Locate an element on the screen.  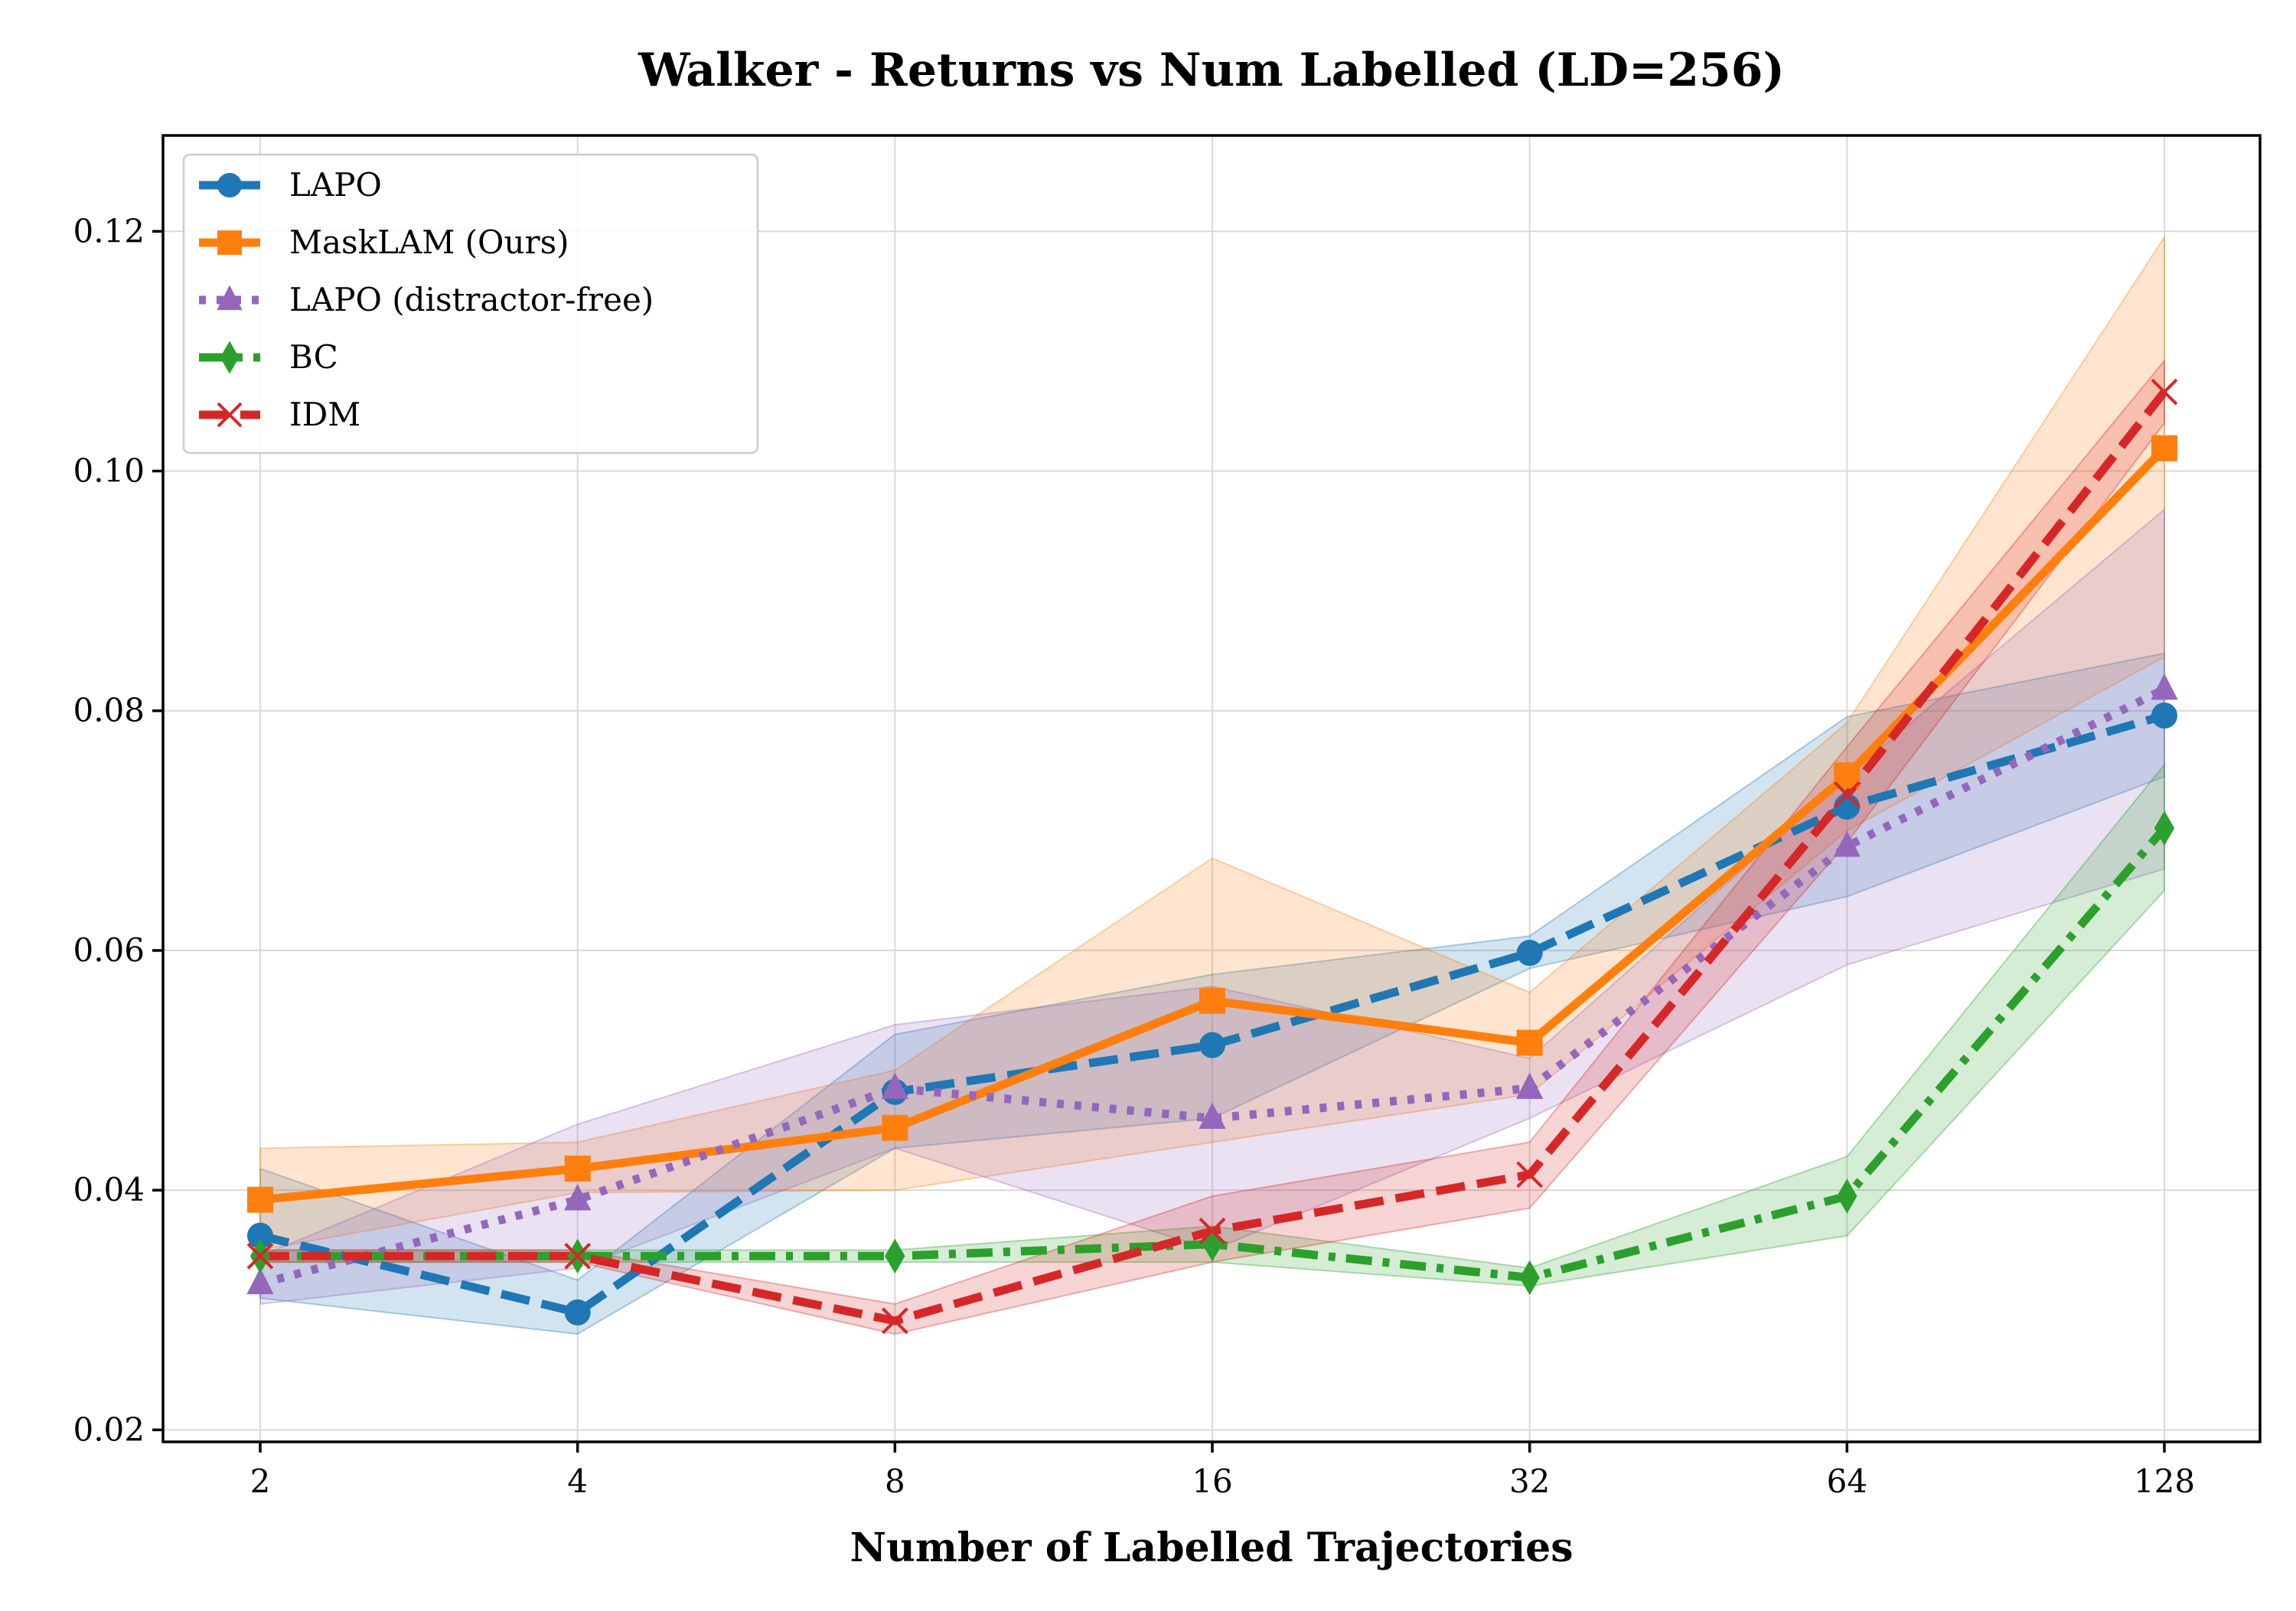
legend-box is located at coordinates (470, 304).